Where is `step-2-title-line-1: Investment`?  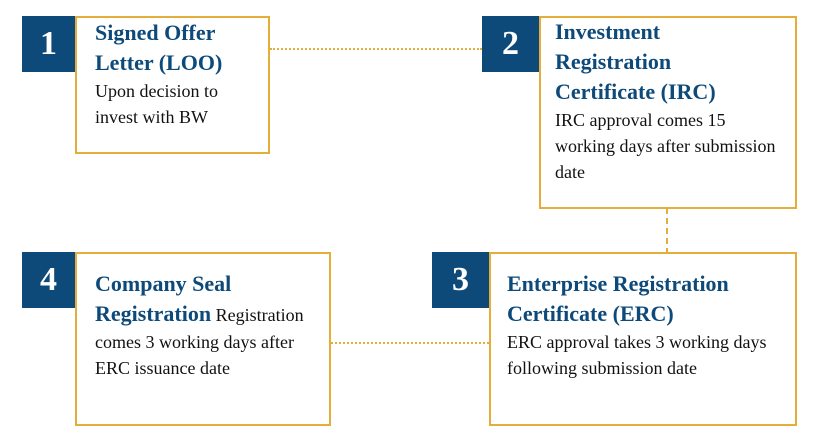
step-2-title-line-1: Investment is located at coordinates (608, 31).